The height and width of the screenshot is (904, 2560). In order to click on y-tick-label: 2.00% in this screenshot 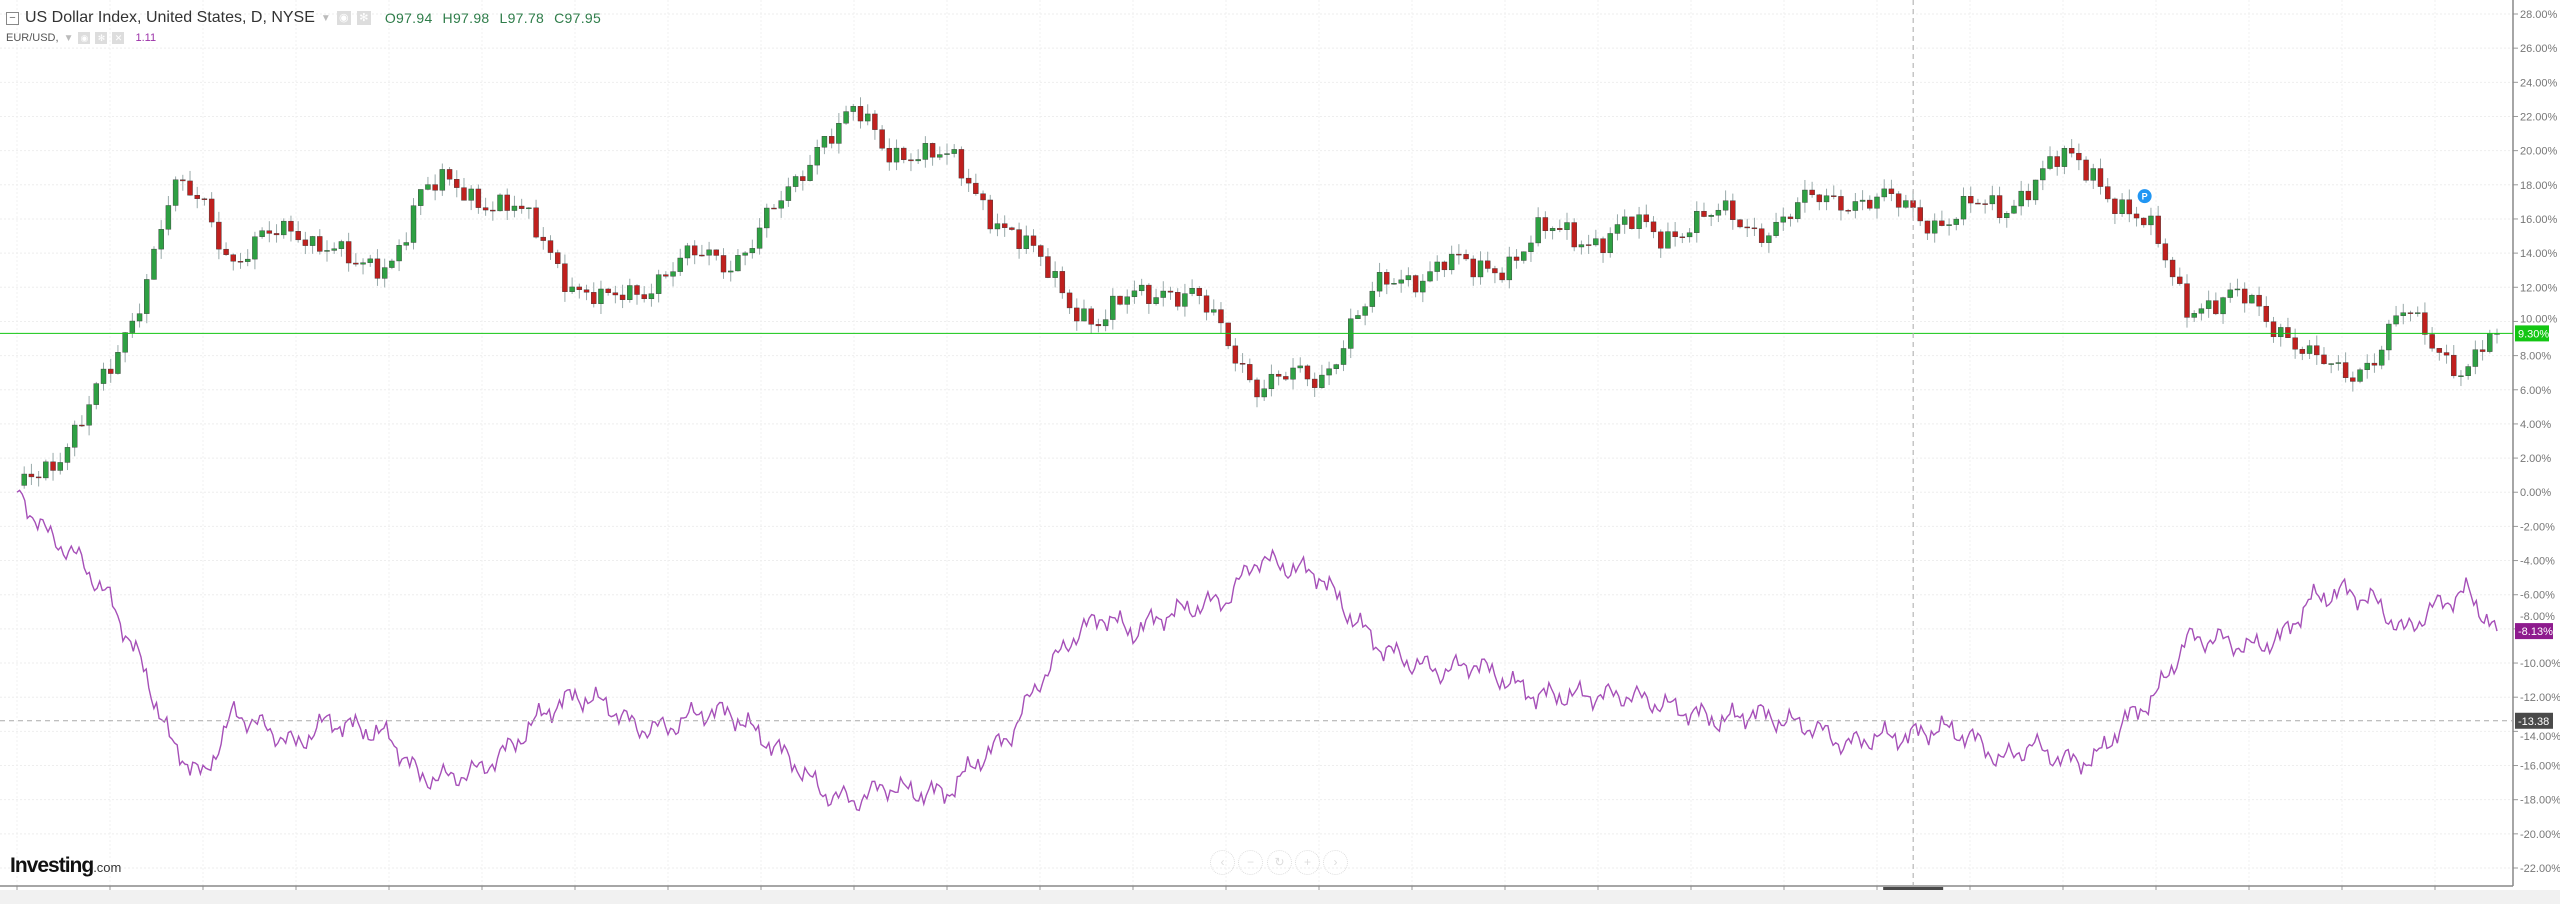, I will do `click(2535, 459)`.